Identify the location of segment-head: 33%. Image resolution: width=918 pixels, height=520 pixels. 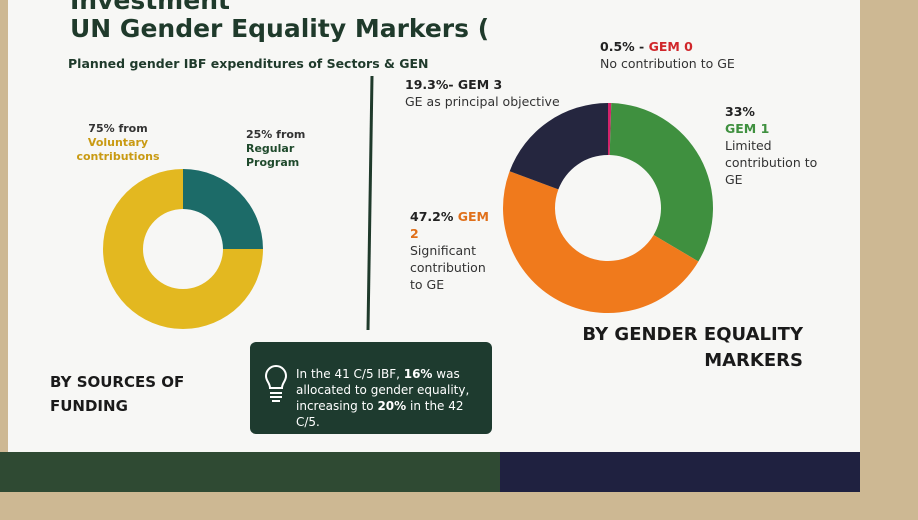
(772, 111).